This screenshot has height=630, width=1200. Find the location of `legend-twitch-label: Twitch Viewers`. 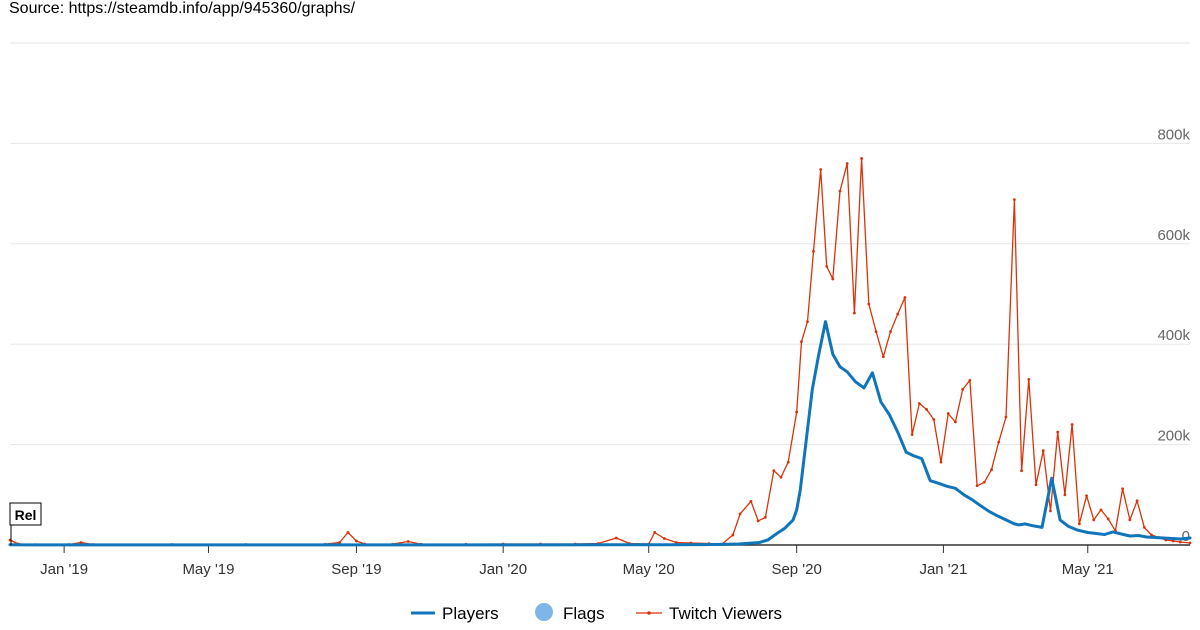

legend-twitch-label: Twitch Viewers is located at coordinates (725, 613).